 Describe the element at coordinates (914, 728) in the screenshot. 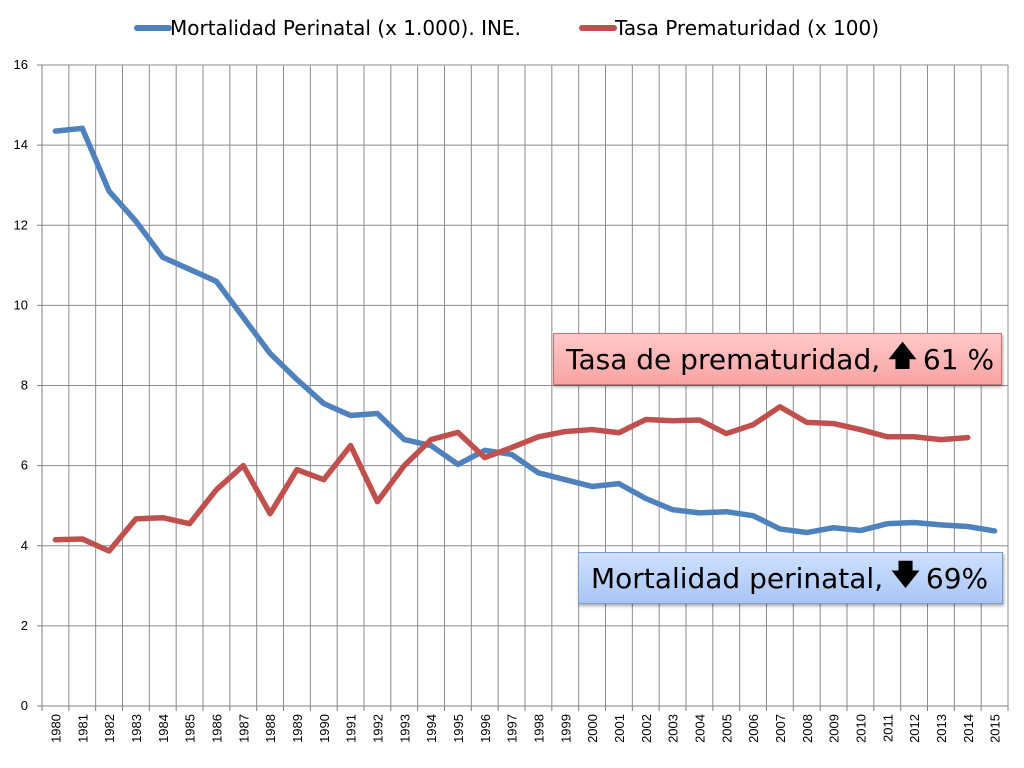

I see `x-tick-label: 2012` at that location.